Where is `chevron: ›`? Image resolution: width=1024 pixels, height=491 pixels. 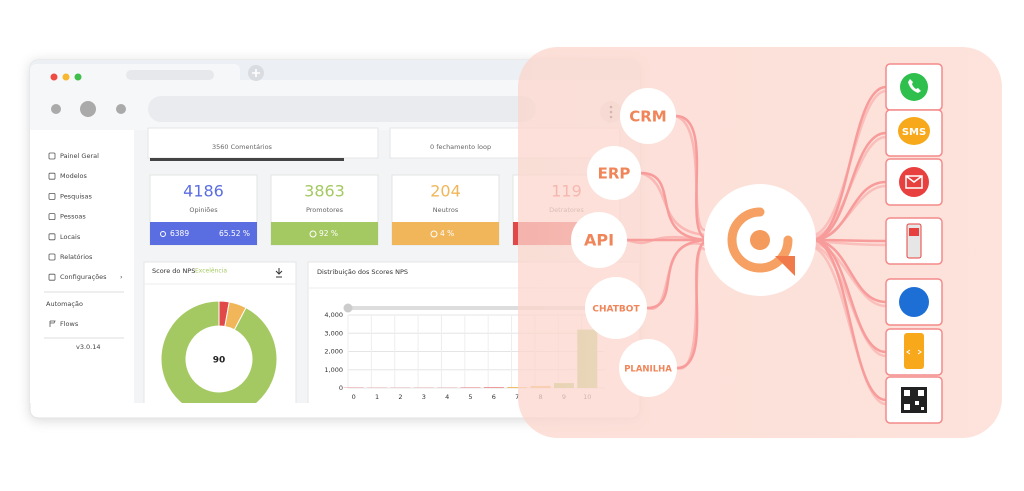
chevron: › is located at coordinates (121, 277).